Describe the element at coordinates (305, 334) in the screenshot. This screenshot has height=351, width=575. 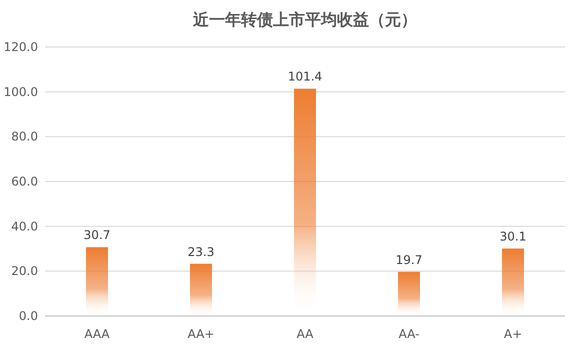
I see `x-tick-label: AA` at that location.